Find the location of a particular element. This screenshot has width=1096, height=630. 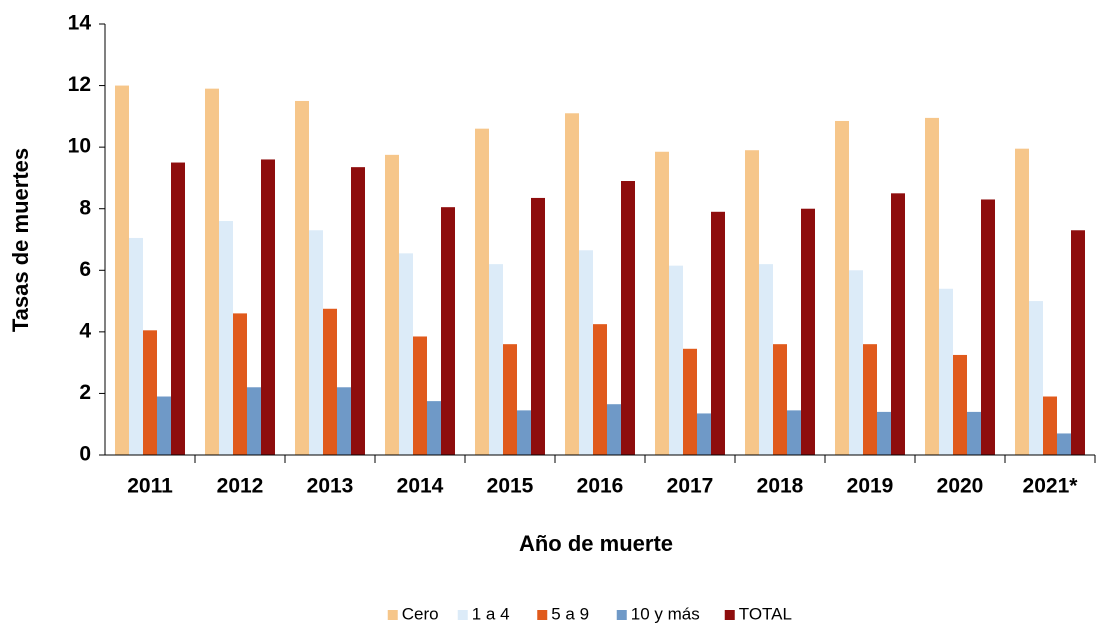

legend-label: 1 a 4 is located at coordinates (491, 613).